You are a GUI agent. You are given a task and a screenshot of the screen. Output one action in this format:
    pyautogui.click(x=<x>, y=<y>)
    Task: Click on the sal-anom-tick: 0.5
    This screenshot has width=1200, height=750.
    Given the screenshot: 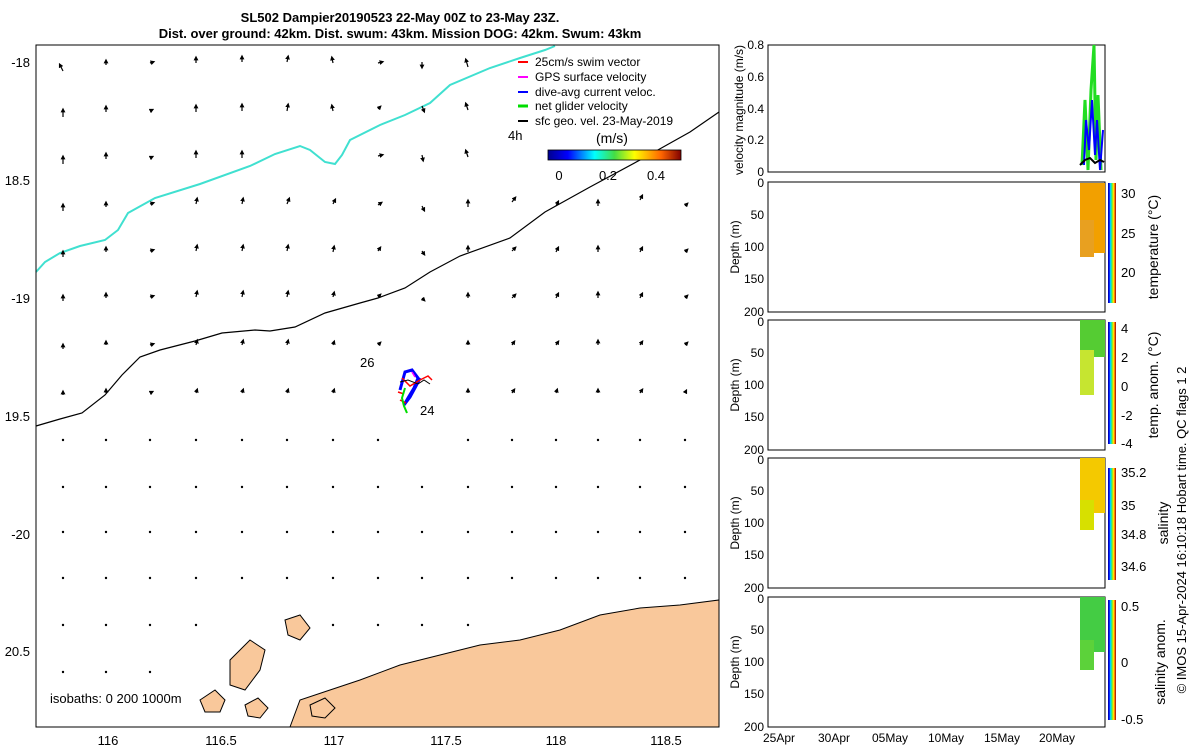 What is the action you would take?
    pyautogui.click(x=1130, y=606)
    